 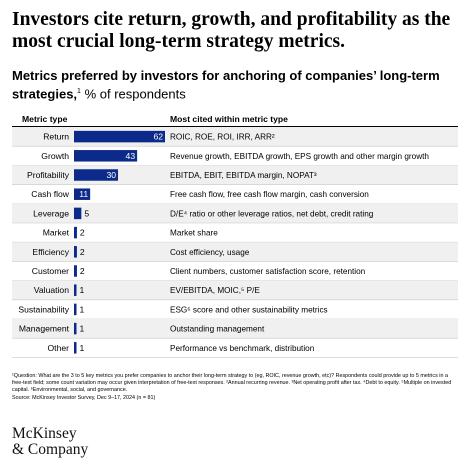 I want to click on description-label: Cost efficiency, usage, so click(x=210, y=252).